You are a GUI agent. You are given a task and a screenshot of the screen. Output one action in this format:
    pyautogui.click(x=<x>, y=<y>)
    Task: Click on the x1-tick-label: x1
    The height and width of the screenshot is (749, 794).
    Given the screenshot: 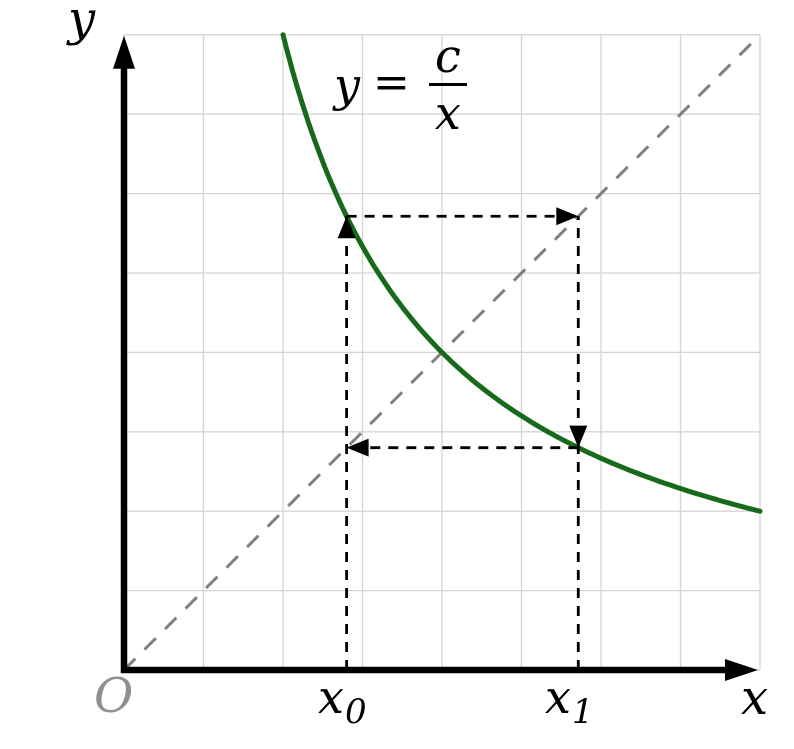 What is the action you would take?
    pyautogui.click(x=569, y=701)
    